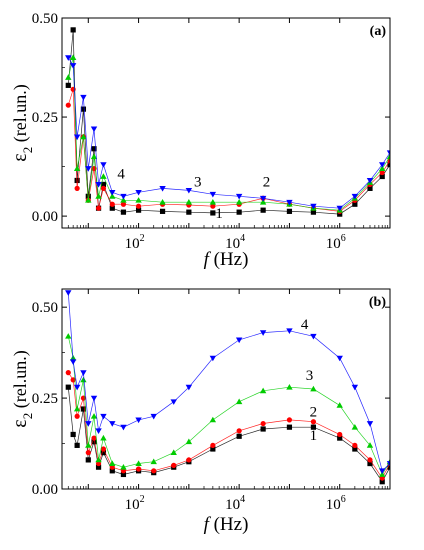 The height and width of the screenshot is (550, 424). Describe the element at coordinates (142, 499) in the screenshot. I see `x-tick-exponent: 2` at that location.